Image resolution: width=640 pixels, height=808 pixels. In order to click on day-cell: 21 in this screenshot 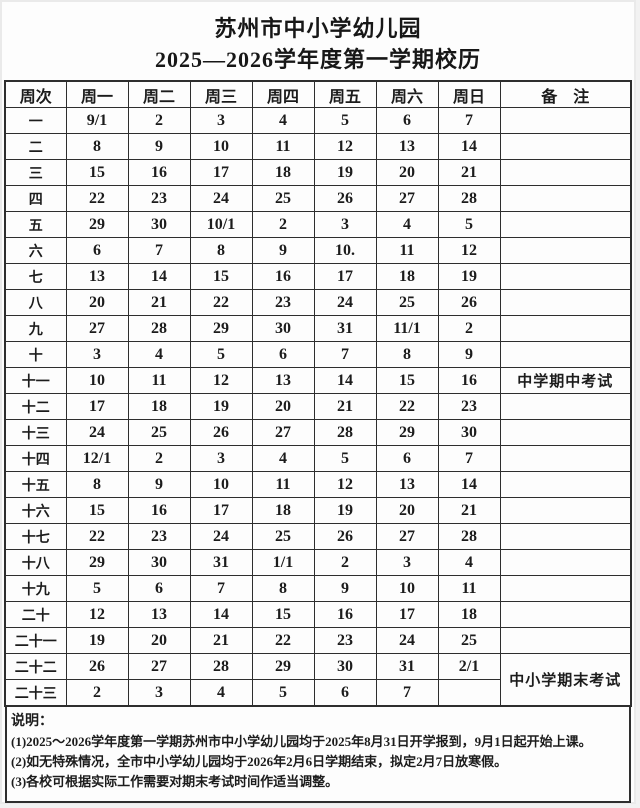, I will do `click(469, 510)`.